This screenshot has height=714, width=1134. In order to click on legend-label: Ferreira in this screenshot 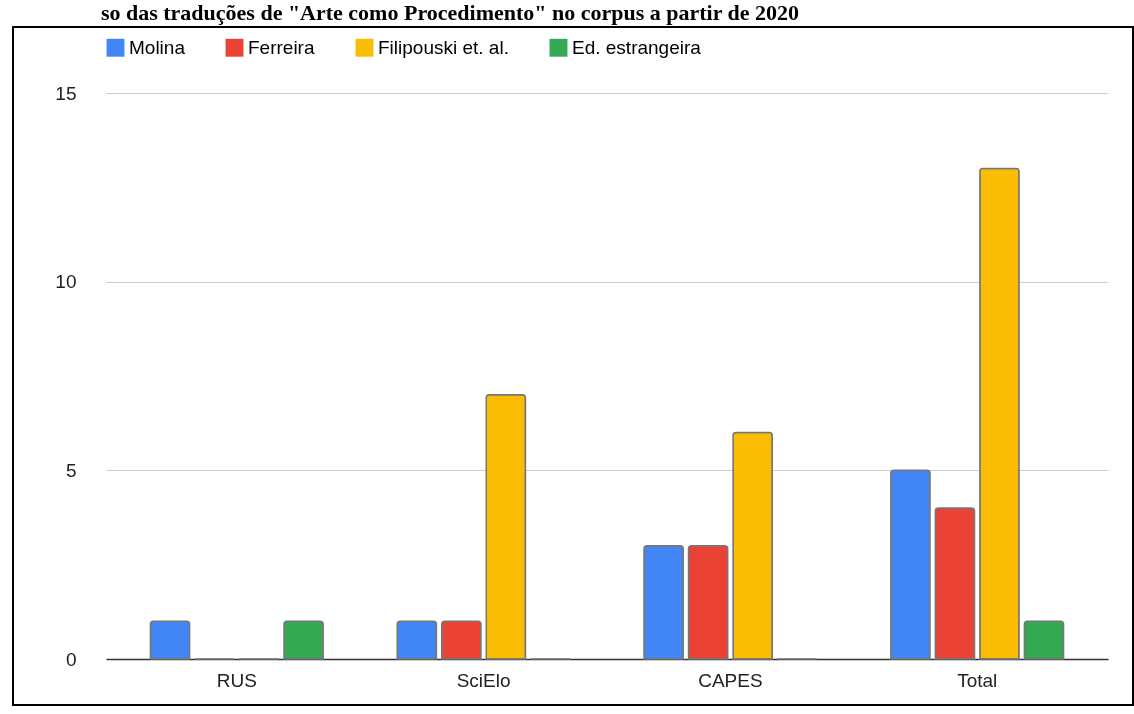, I will do `click(281, 47)`.